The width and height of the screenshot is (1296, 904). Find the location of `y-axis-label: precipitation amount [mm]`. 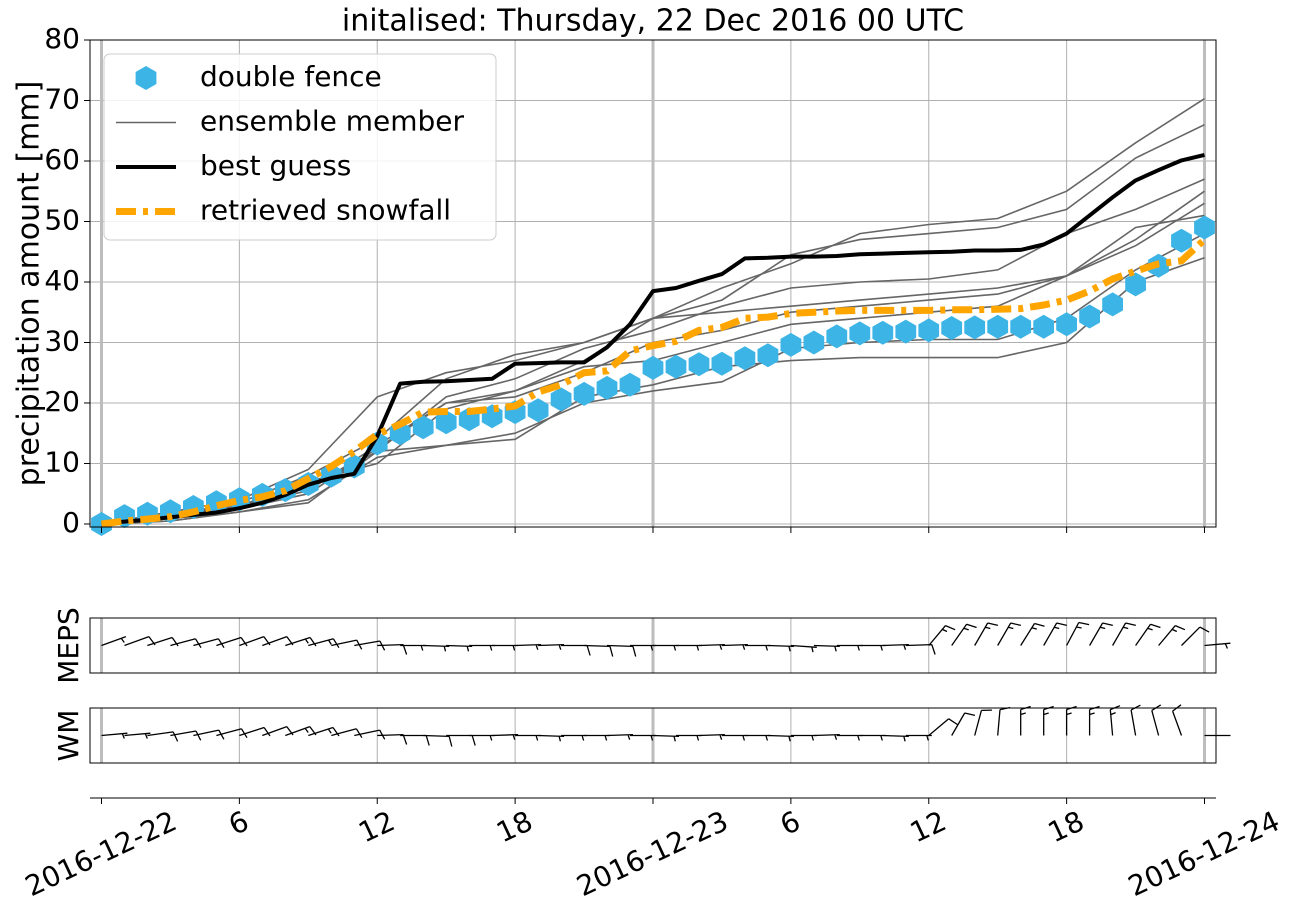

y-axis-label: precipitation amount [mm] is located at coordinates (29, 284).